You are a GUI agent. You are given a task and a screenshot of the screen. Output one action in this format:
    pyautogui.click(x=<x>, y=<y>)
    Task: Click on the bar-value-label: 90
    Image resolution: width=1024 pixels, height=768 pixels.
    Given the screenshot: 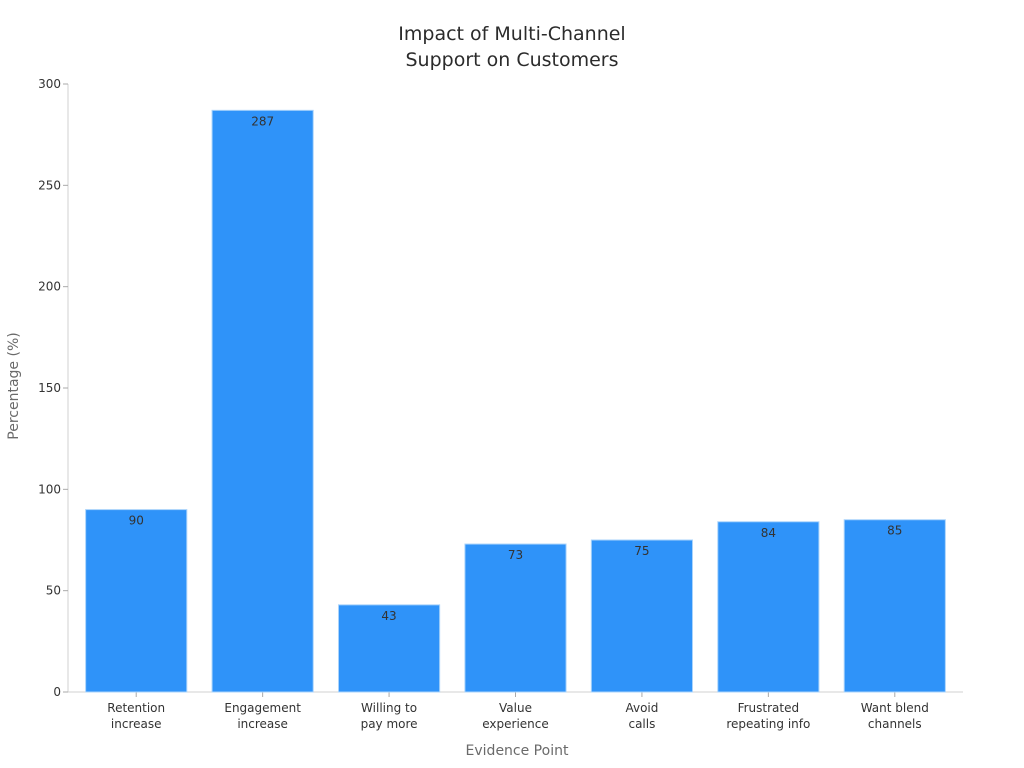 What is the action you would take?
    pyautogui.click(x=136, y=521)
    